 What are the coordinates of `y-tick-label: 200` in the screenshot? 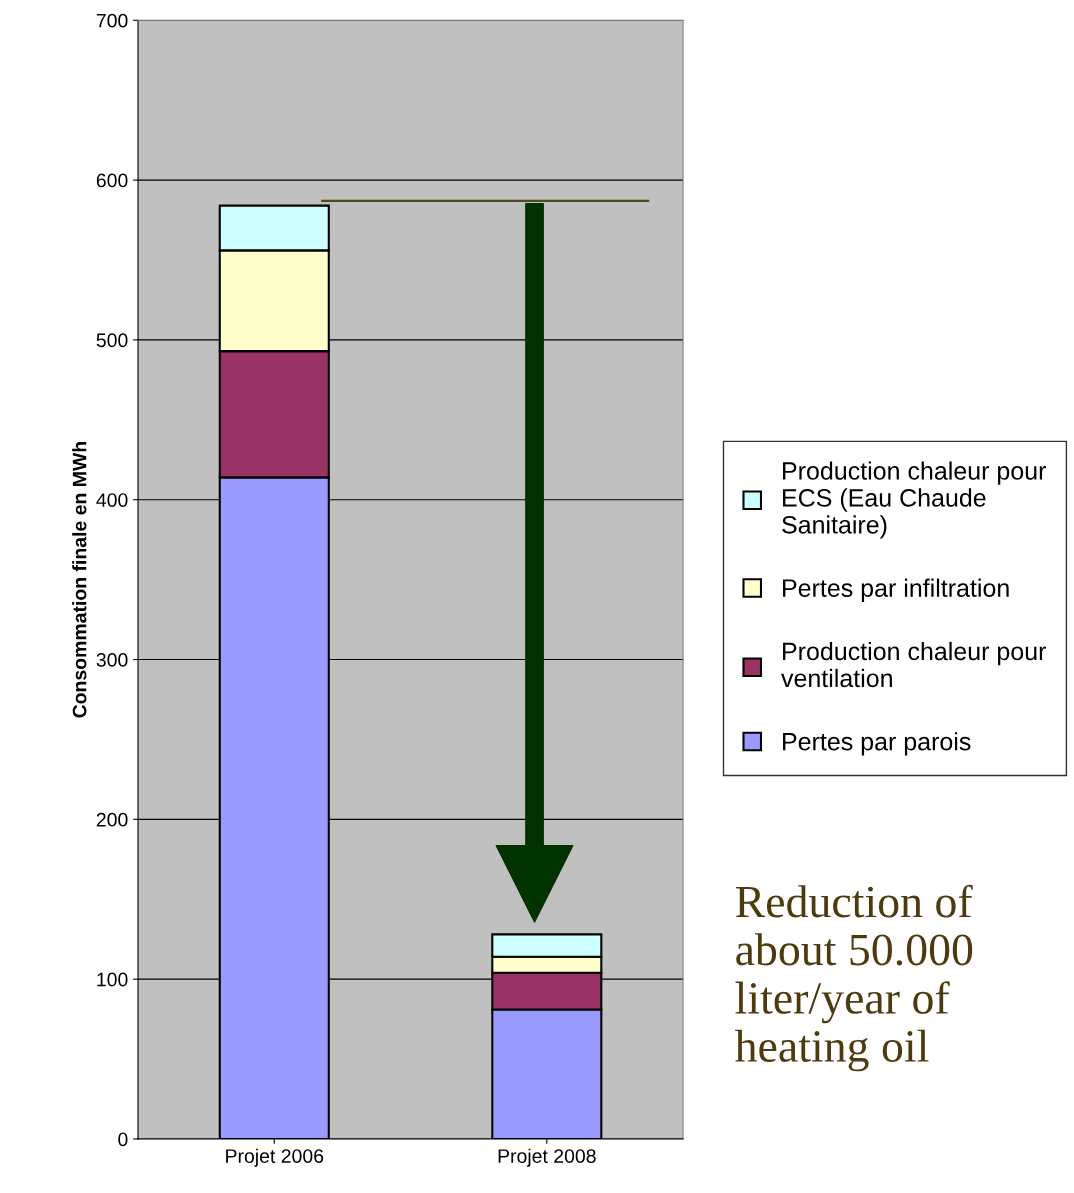 It's located at (112, 819).